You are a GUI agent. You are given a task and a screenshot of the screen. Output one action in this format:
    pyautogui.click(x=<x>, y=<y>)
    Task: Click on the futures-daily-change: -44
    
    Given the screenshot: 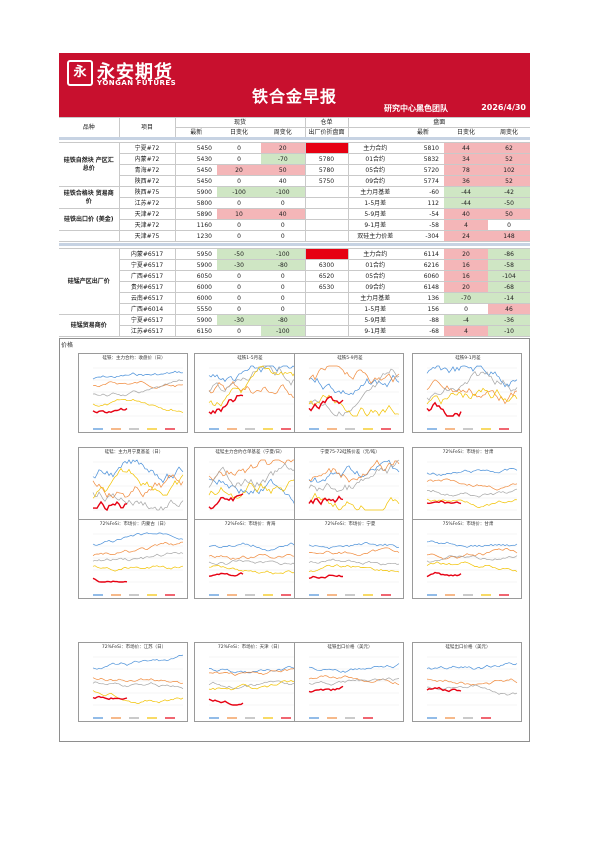 What is the action you would take?
    pyautogui.click(x=466, y=203)
    